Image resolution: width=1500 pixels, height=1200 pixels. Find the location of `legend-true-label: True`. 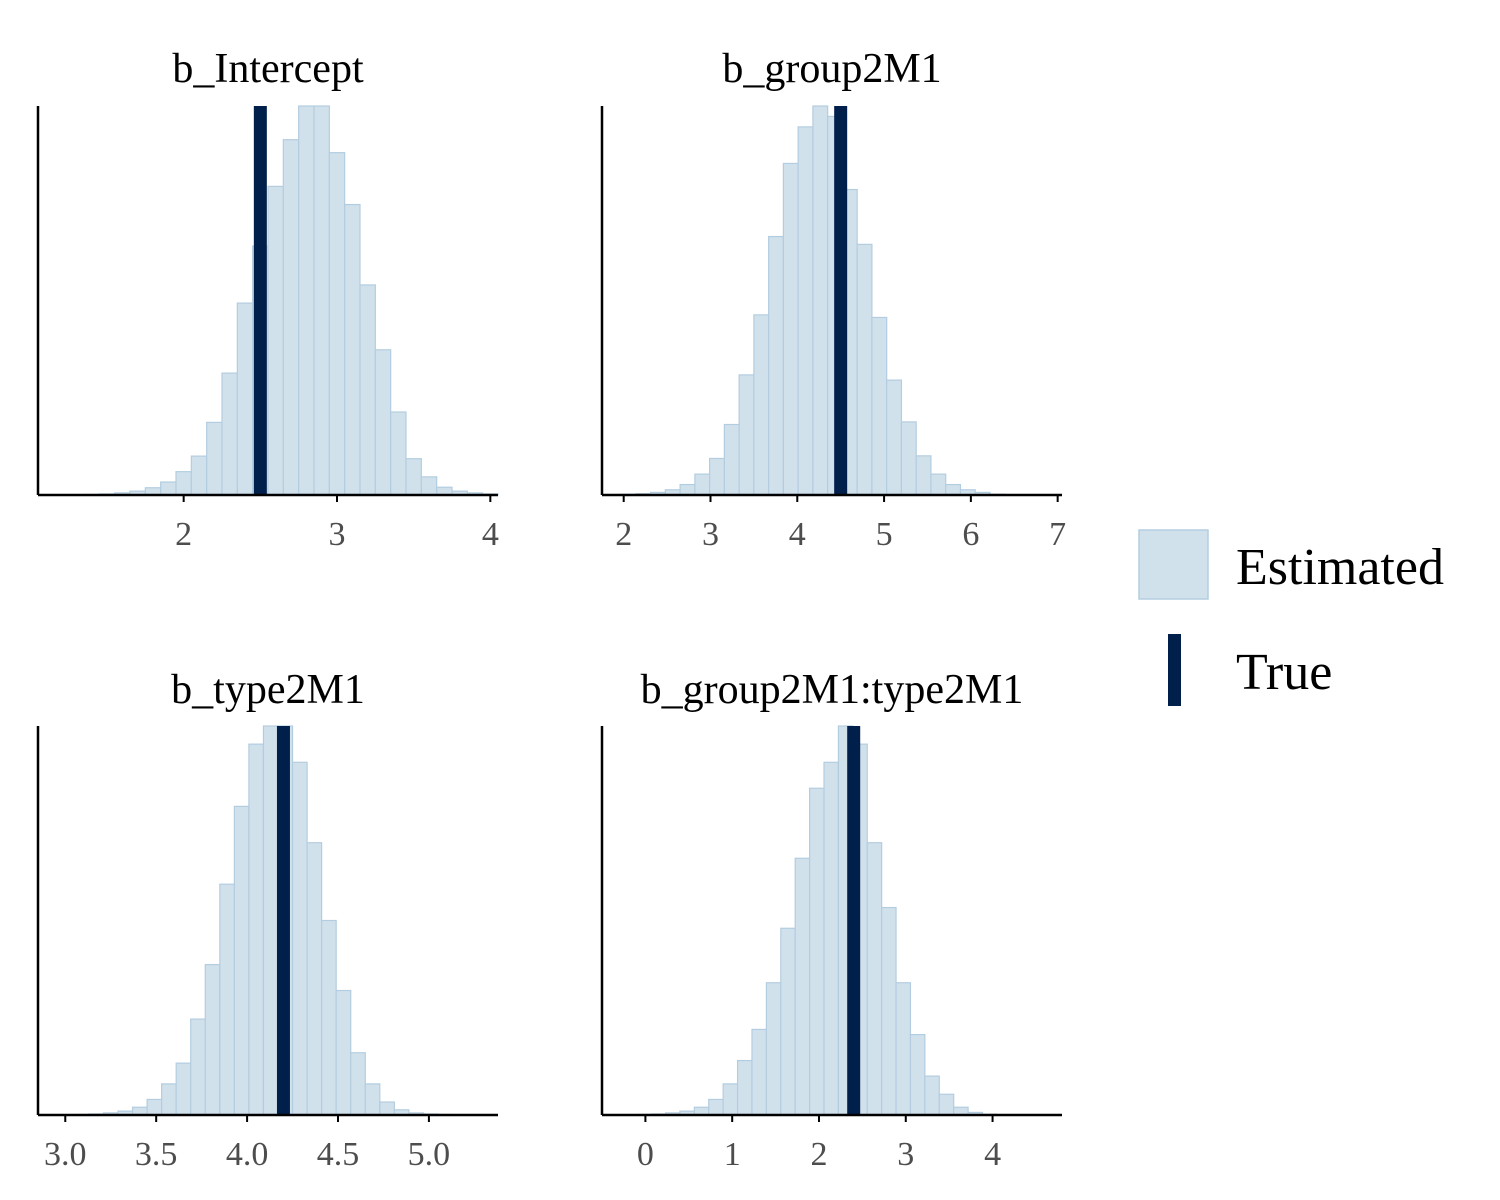

legend-true-label: True is located at coordinates (1284, 672).